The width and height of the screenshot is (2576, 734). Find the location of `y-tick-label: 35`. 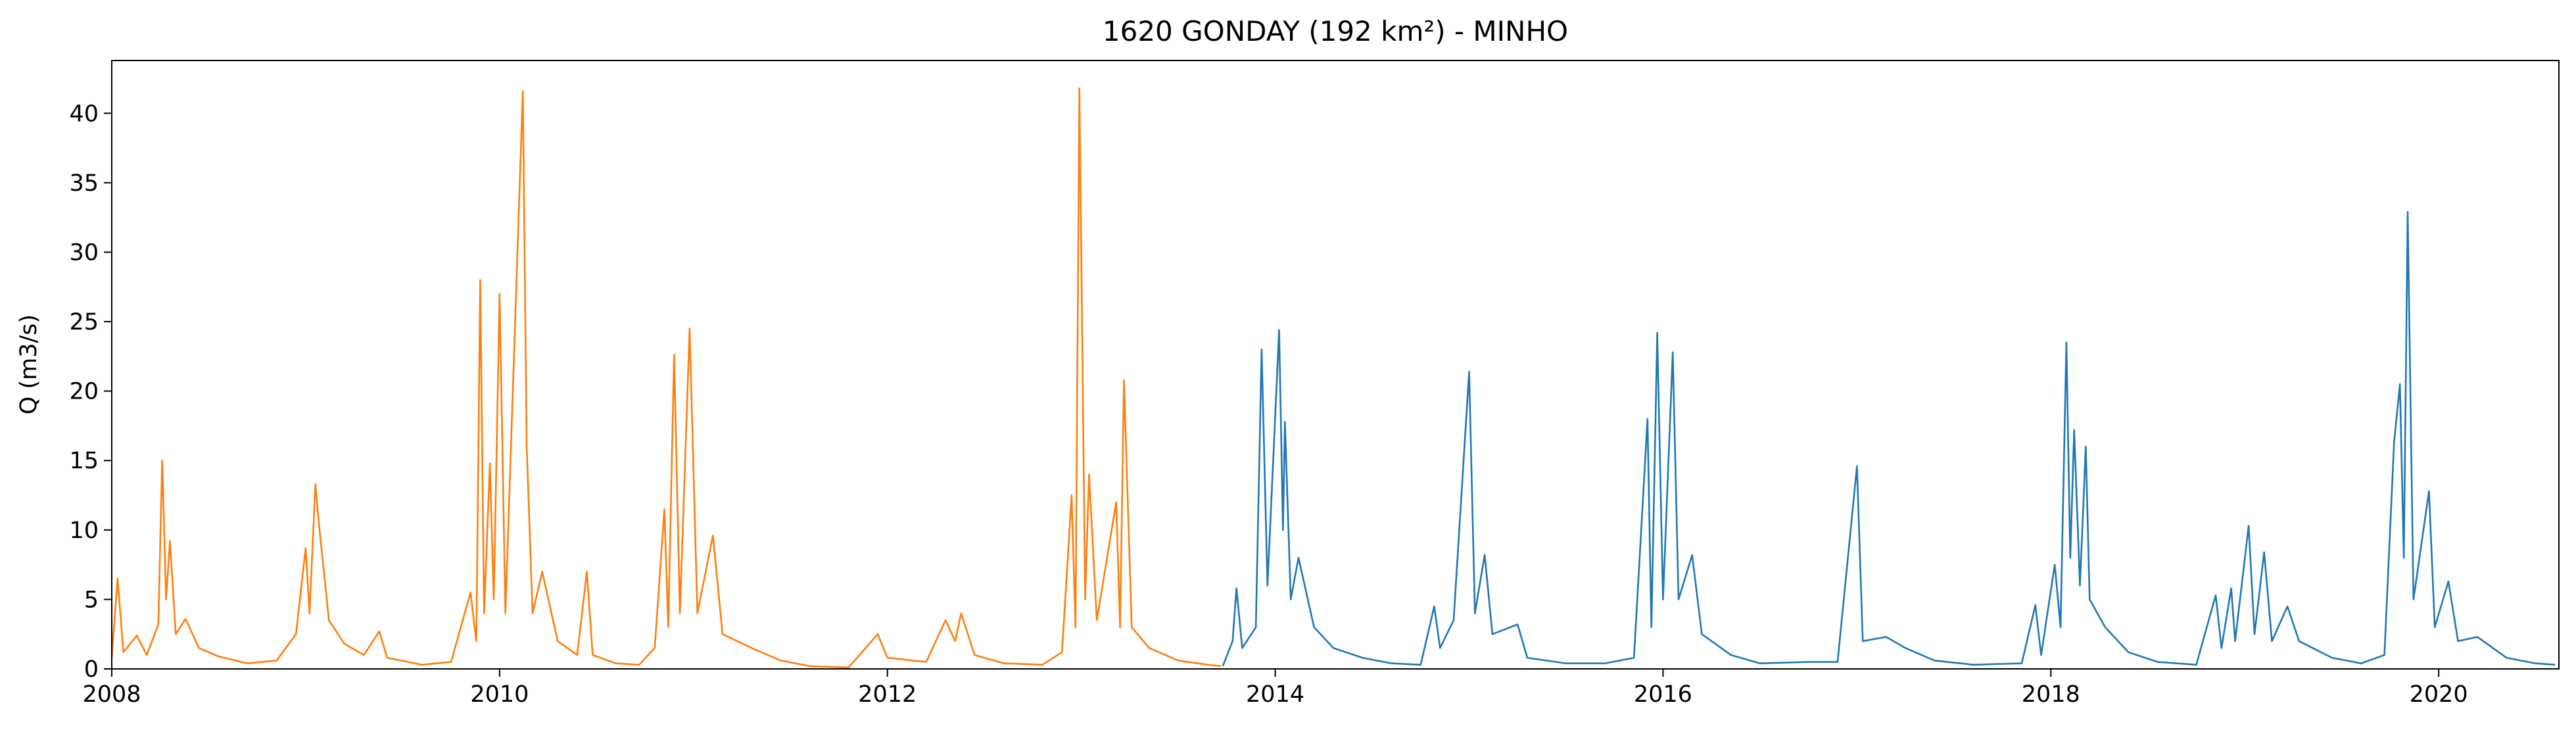

y-tick-label: 35 is located at coordinates (84, 183).